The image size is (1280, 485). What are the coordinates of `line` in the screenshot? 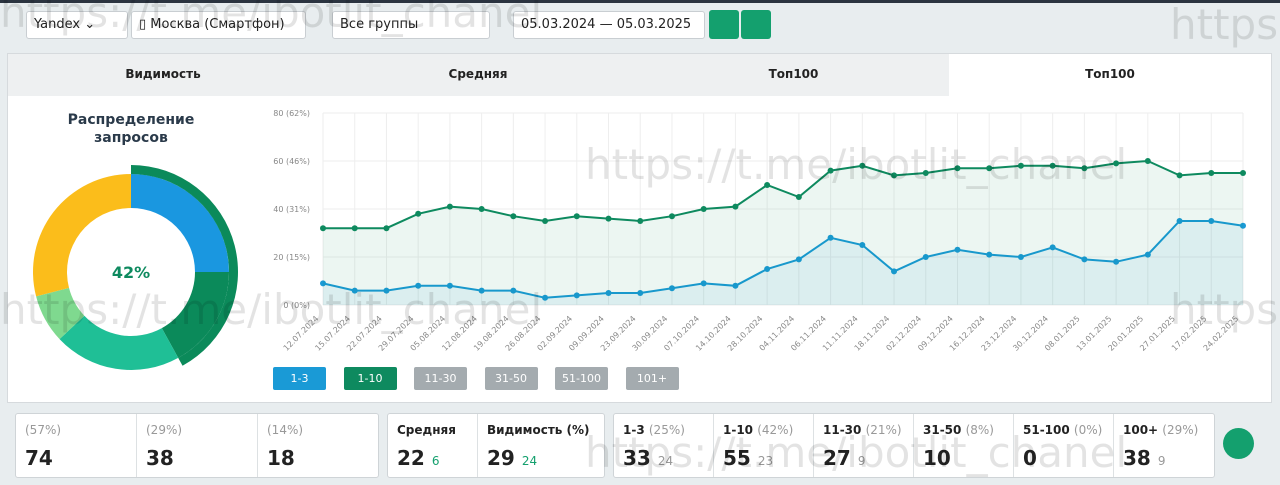 It's located at (783, 259).